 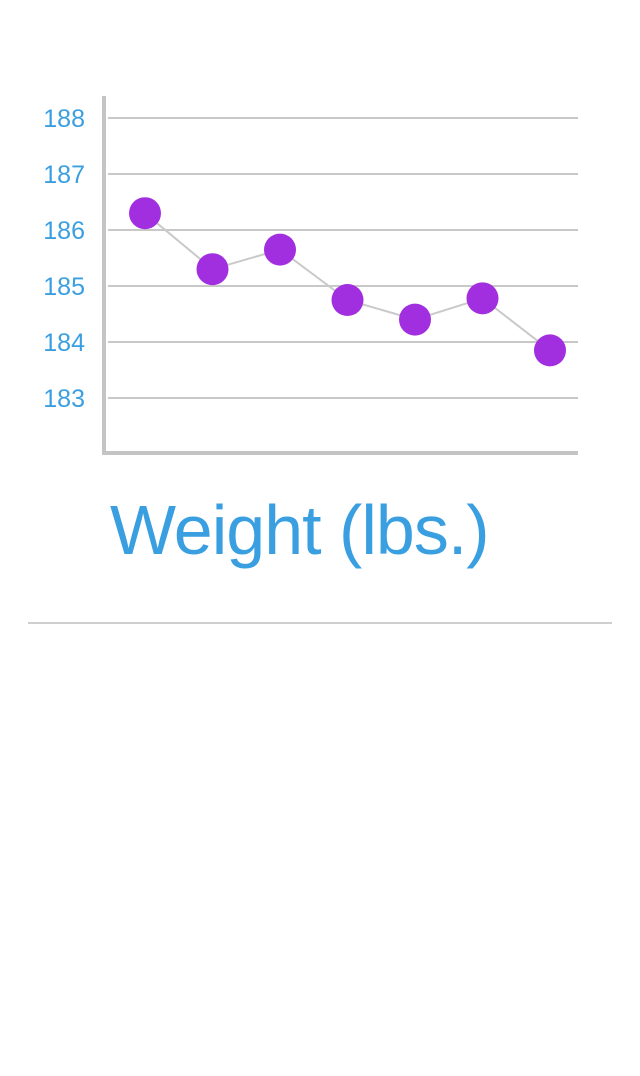 What do you see at coordinates (64, 119) in the screenshot?
I see `y-tick-label: 188` at bounding box center [64, 119].